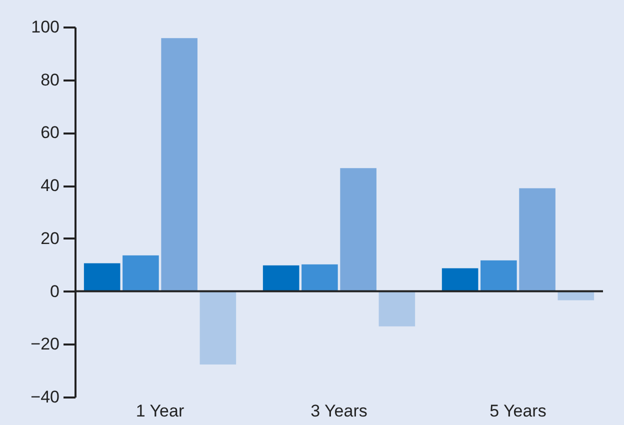  I want to click on x-tick-label: 1 Year, so click(160, 411).